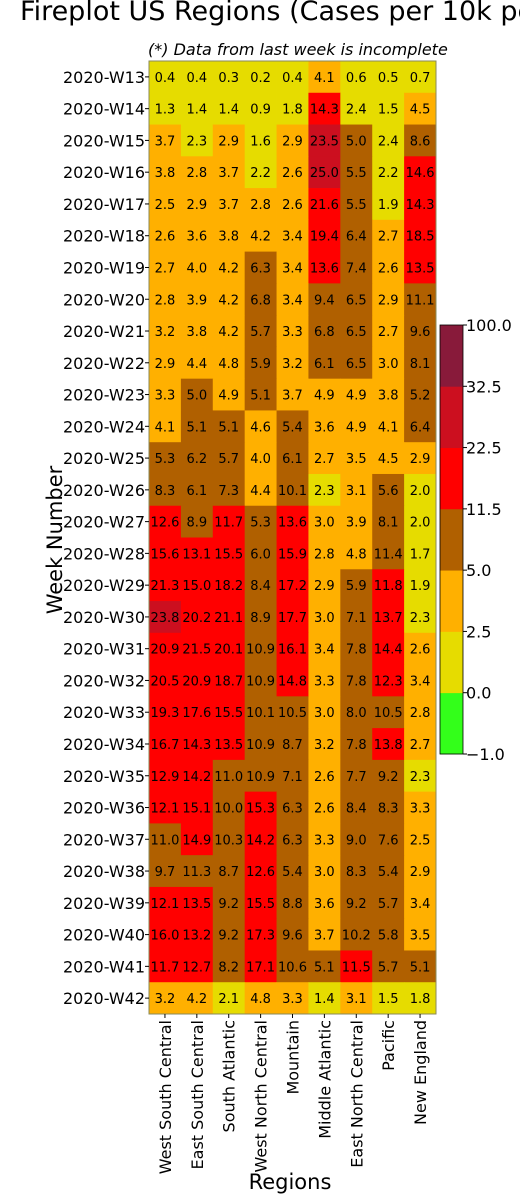 The width and height of the screenshot is (520, 1200). I want to click on cell-value-label: 2.3, so click(196, 141).